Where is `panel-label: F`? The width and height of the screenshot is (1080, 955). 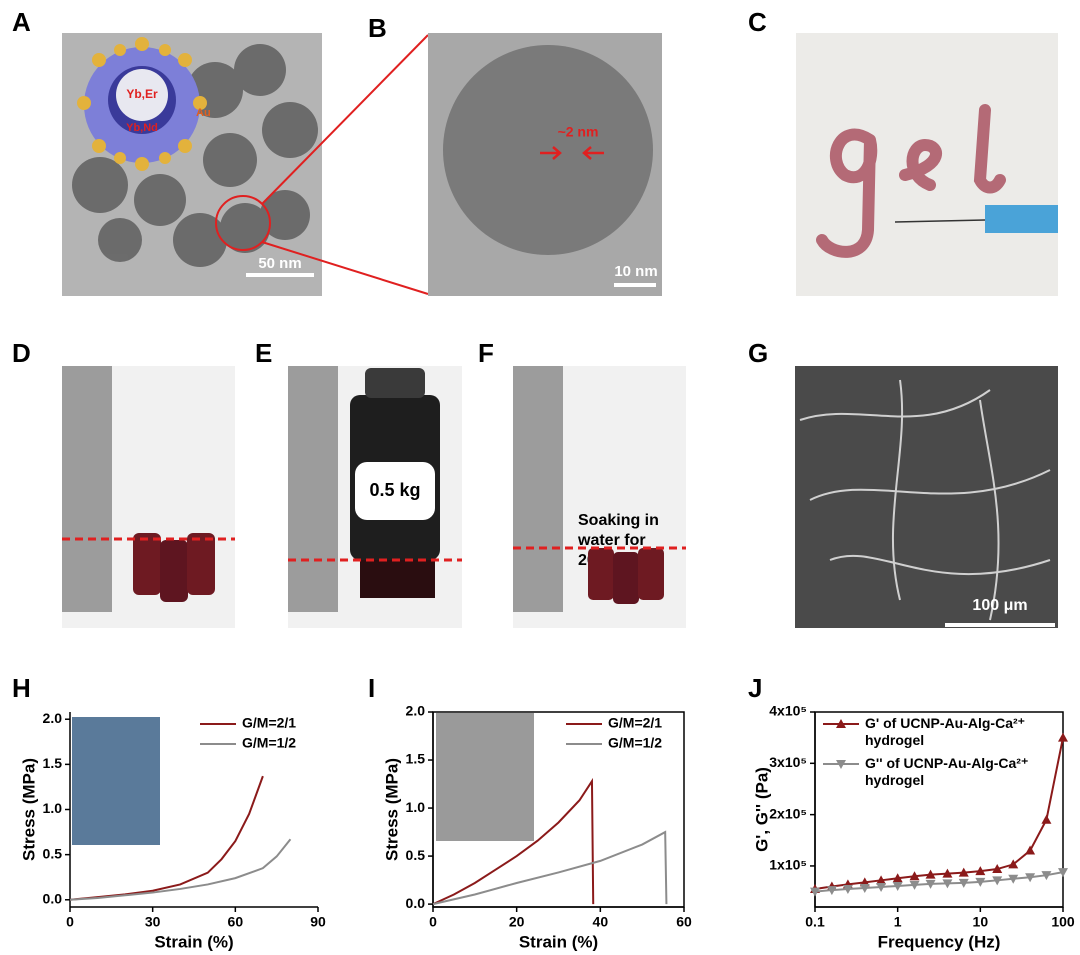
panel-label: F is located at coordinates (486, 353).